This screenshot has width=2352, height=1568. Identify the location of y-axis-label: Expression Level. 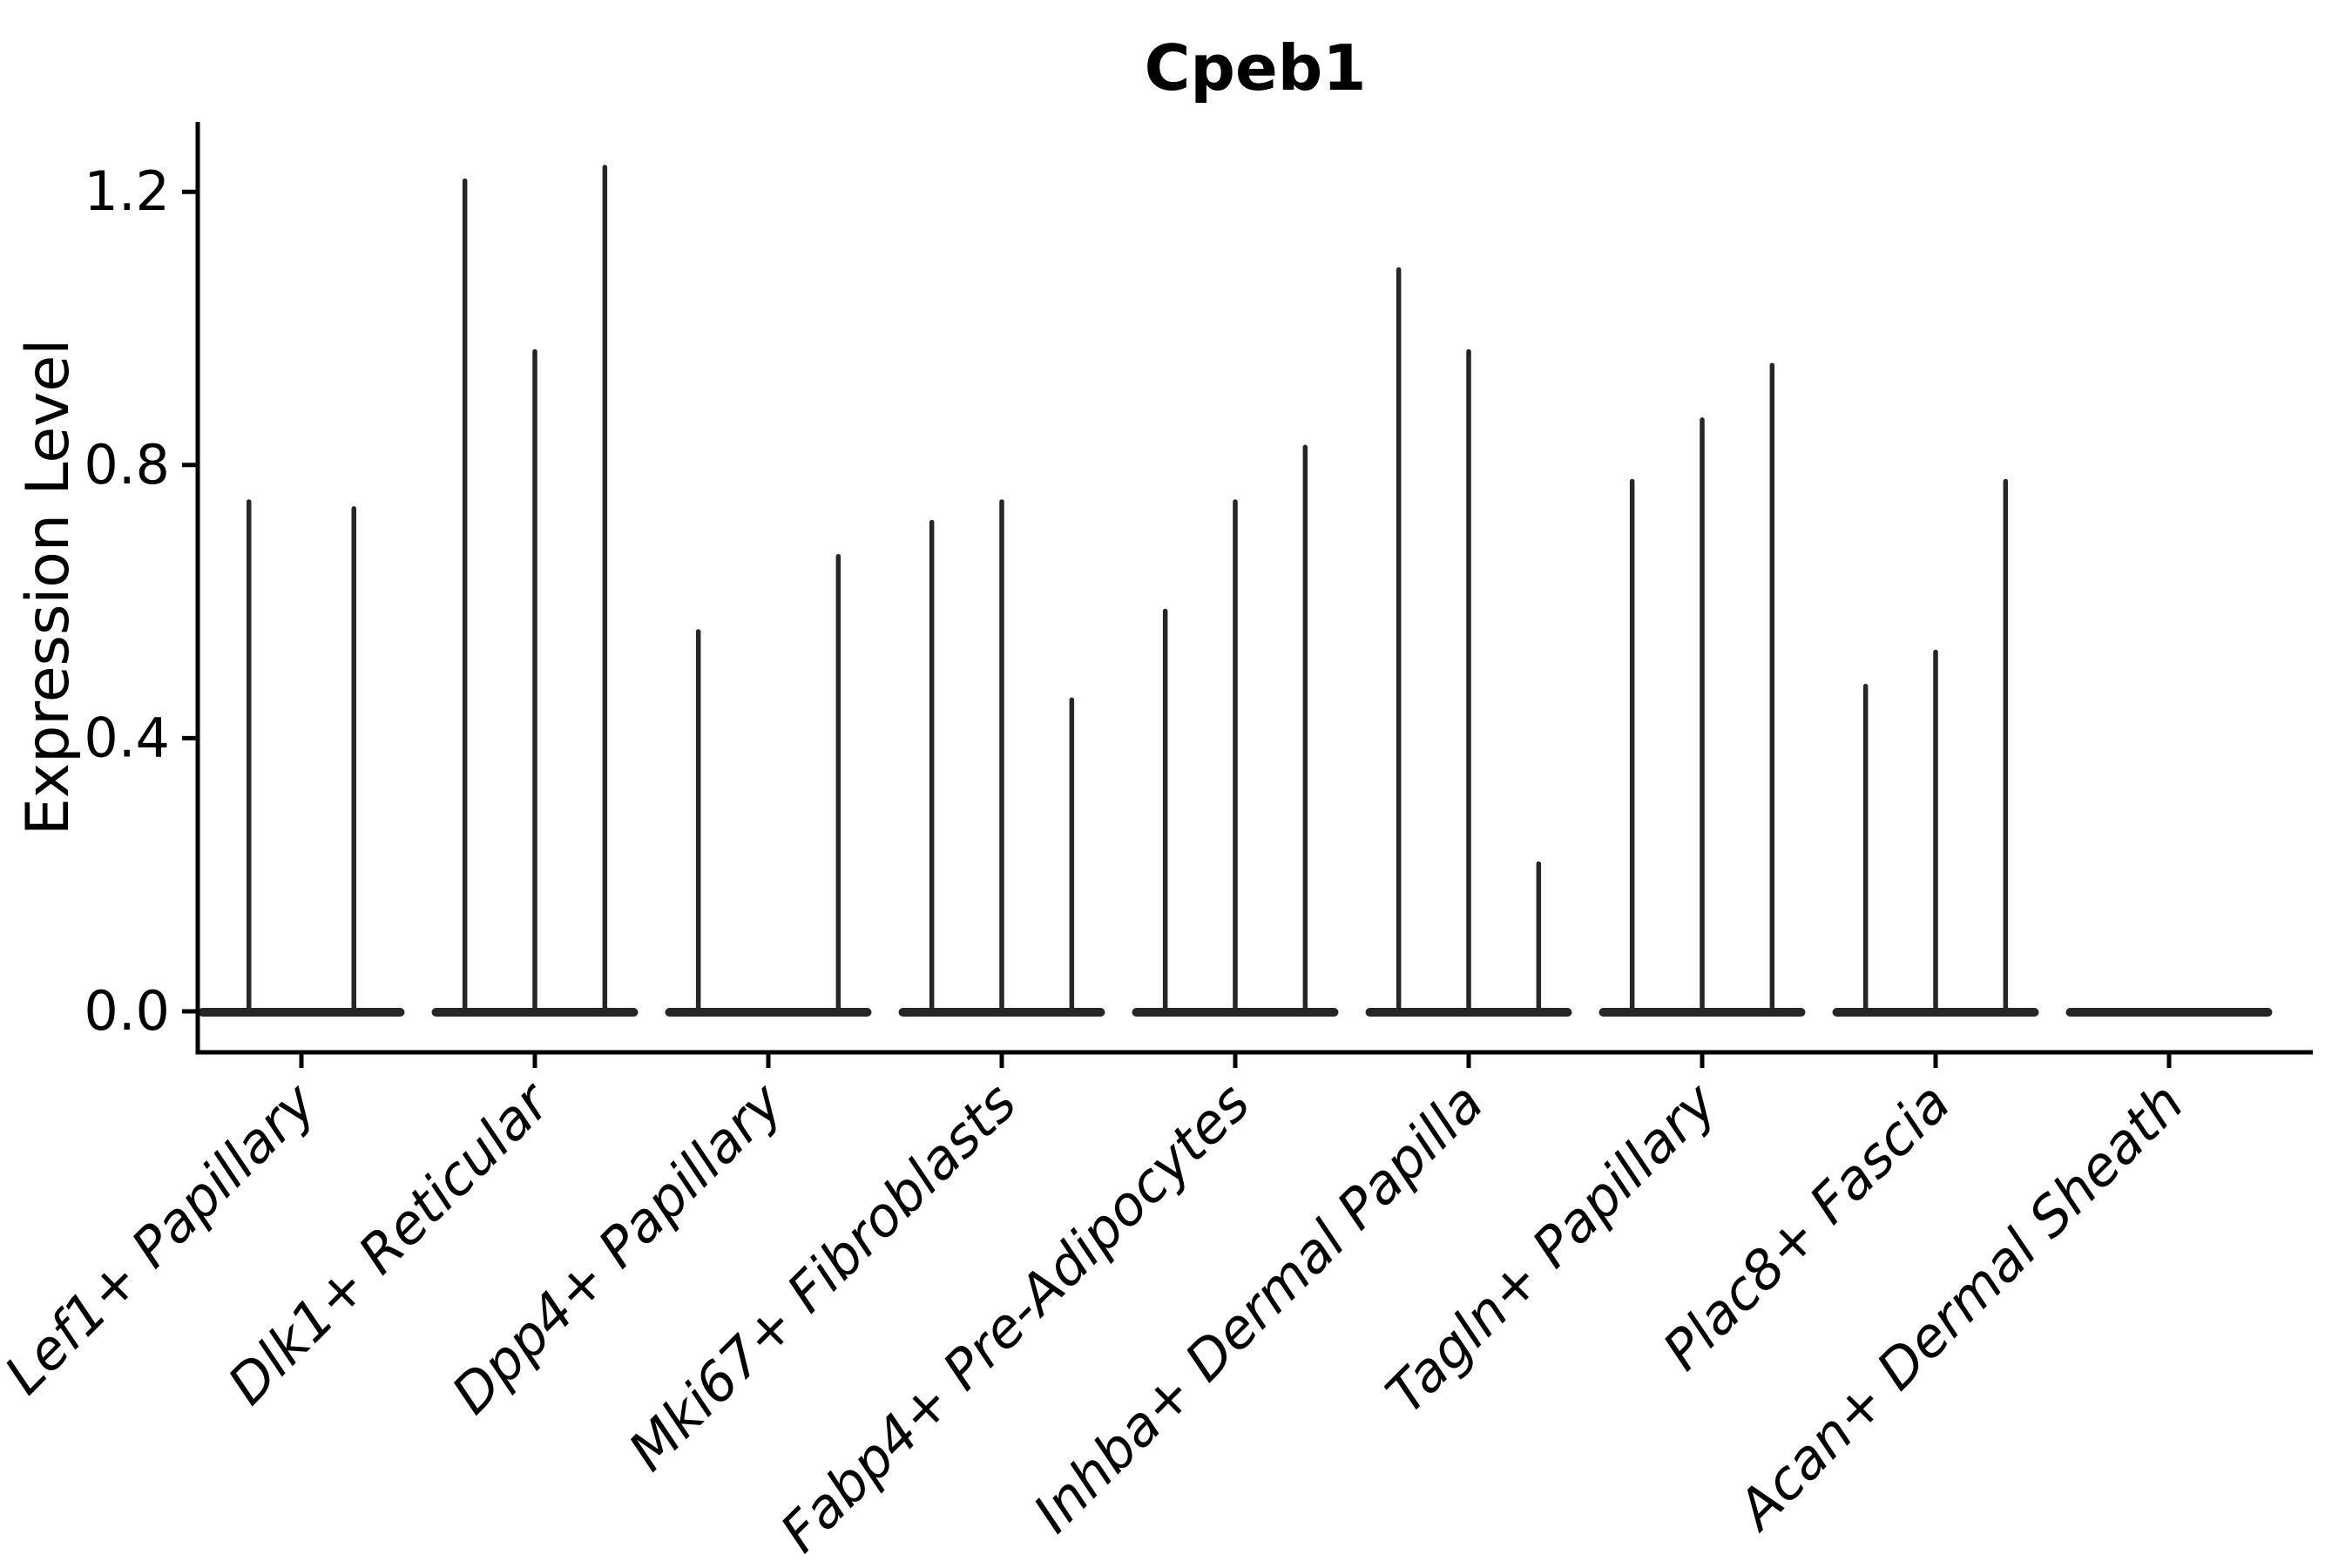
(48, 587).